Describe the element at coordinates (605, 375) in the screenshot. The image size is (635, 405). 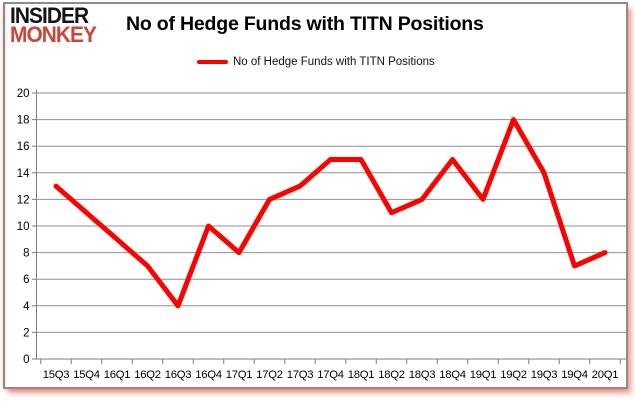
I see `x-tick-label: 20Q1` at that location.